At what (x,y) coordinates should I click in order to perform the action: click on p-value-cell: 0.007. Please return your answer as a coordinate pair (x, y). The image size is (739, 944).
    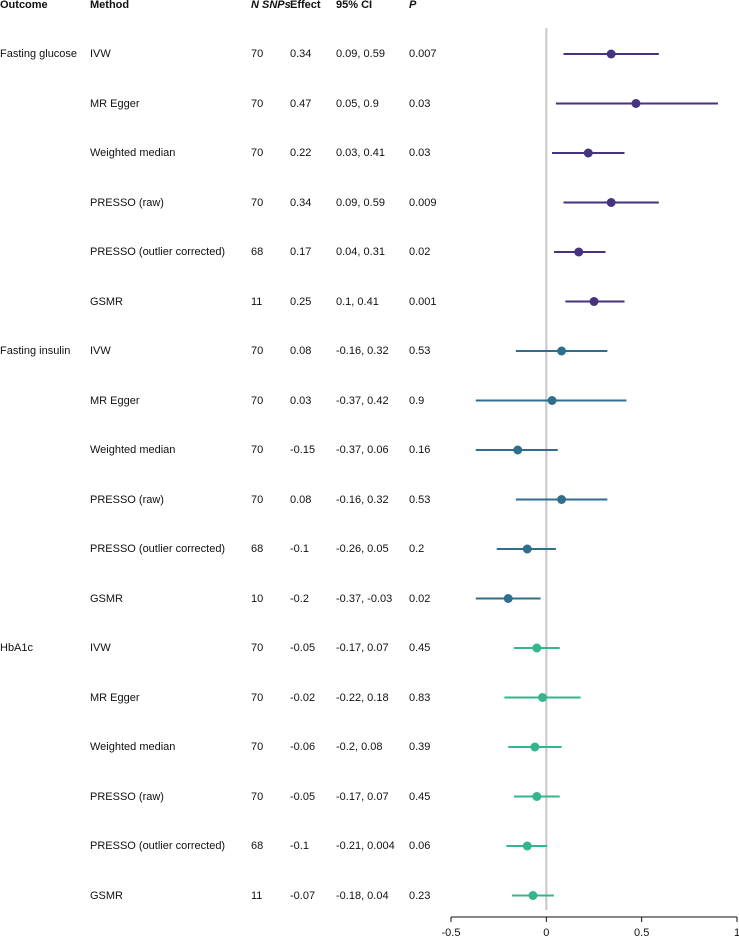
    Looking at the image, I should click on (423, 54).